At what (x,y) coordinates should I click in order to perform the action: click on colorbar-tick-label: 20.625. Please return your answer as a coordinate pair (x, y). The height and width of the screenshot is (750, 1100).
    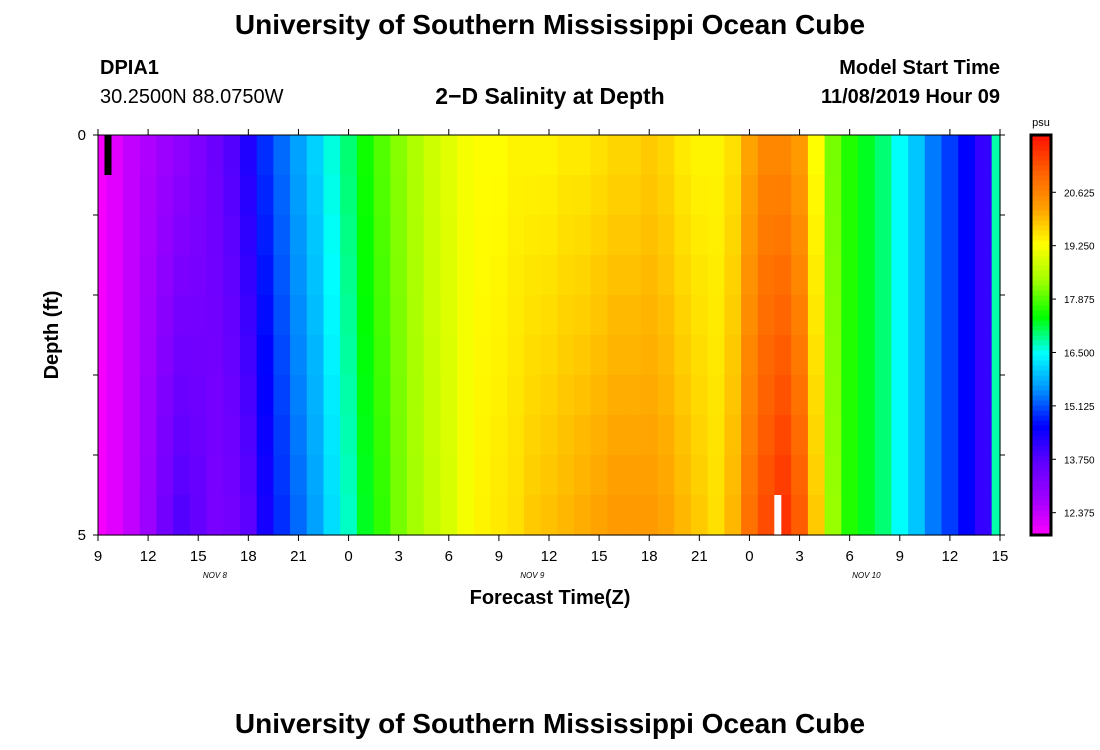
    Looking at the image, I should click on (1079, 193).